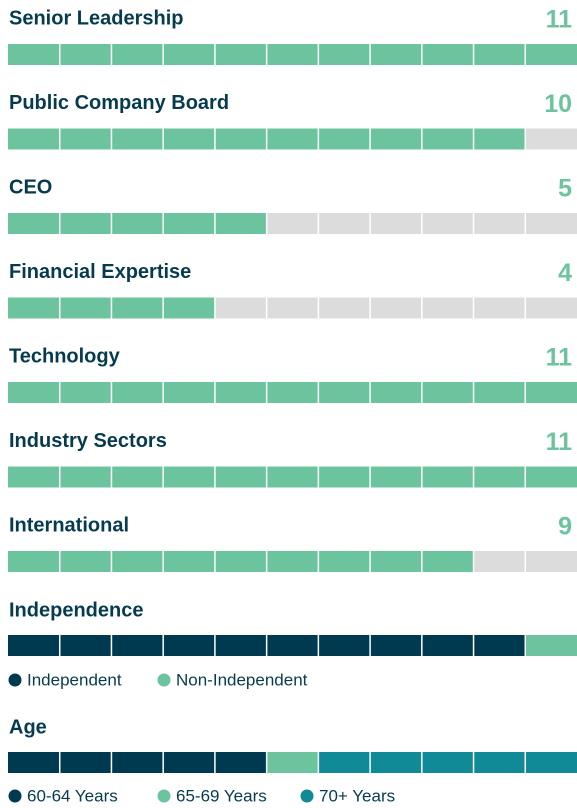  What do you see at coordinates (96, 18) in the screenshot?
I see `skill-label: Senior Leadership` at bounding box center [96, 18].